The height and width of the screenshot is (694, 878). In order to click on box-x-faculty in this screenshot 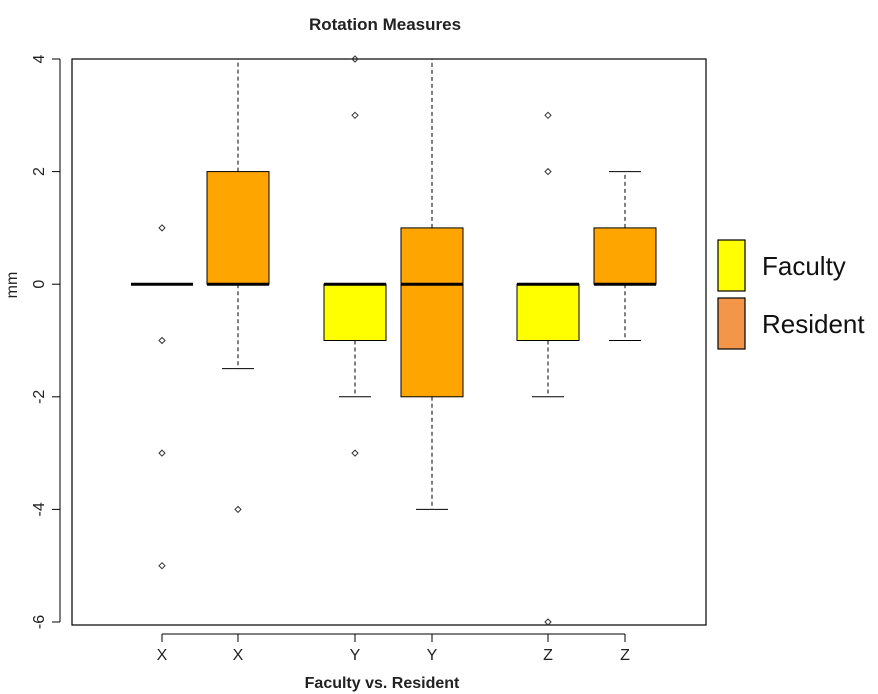, I will do `click(162, 397)`.